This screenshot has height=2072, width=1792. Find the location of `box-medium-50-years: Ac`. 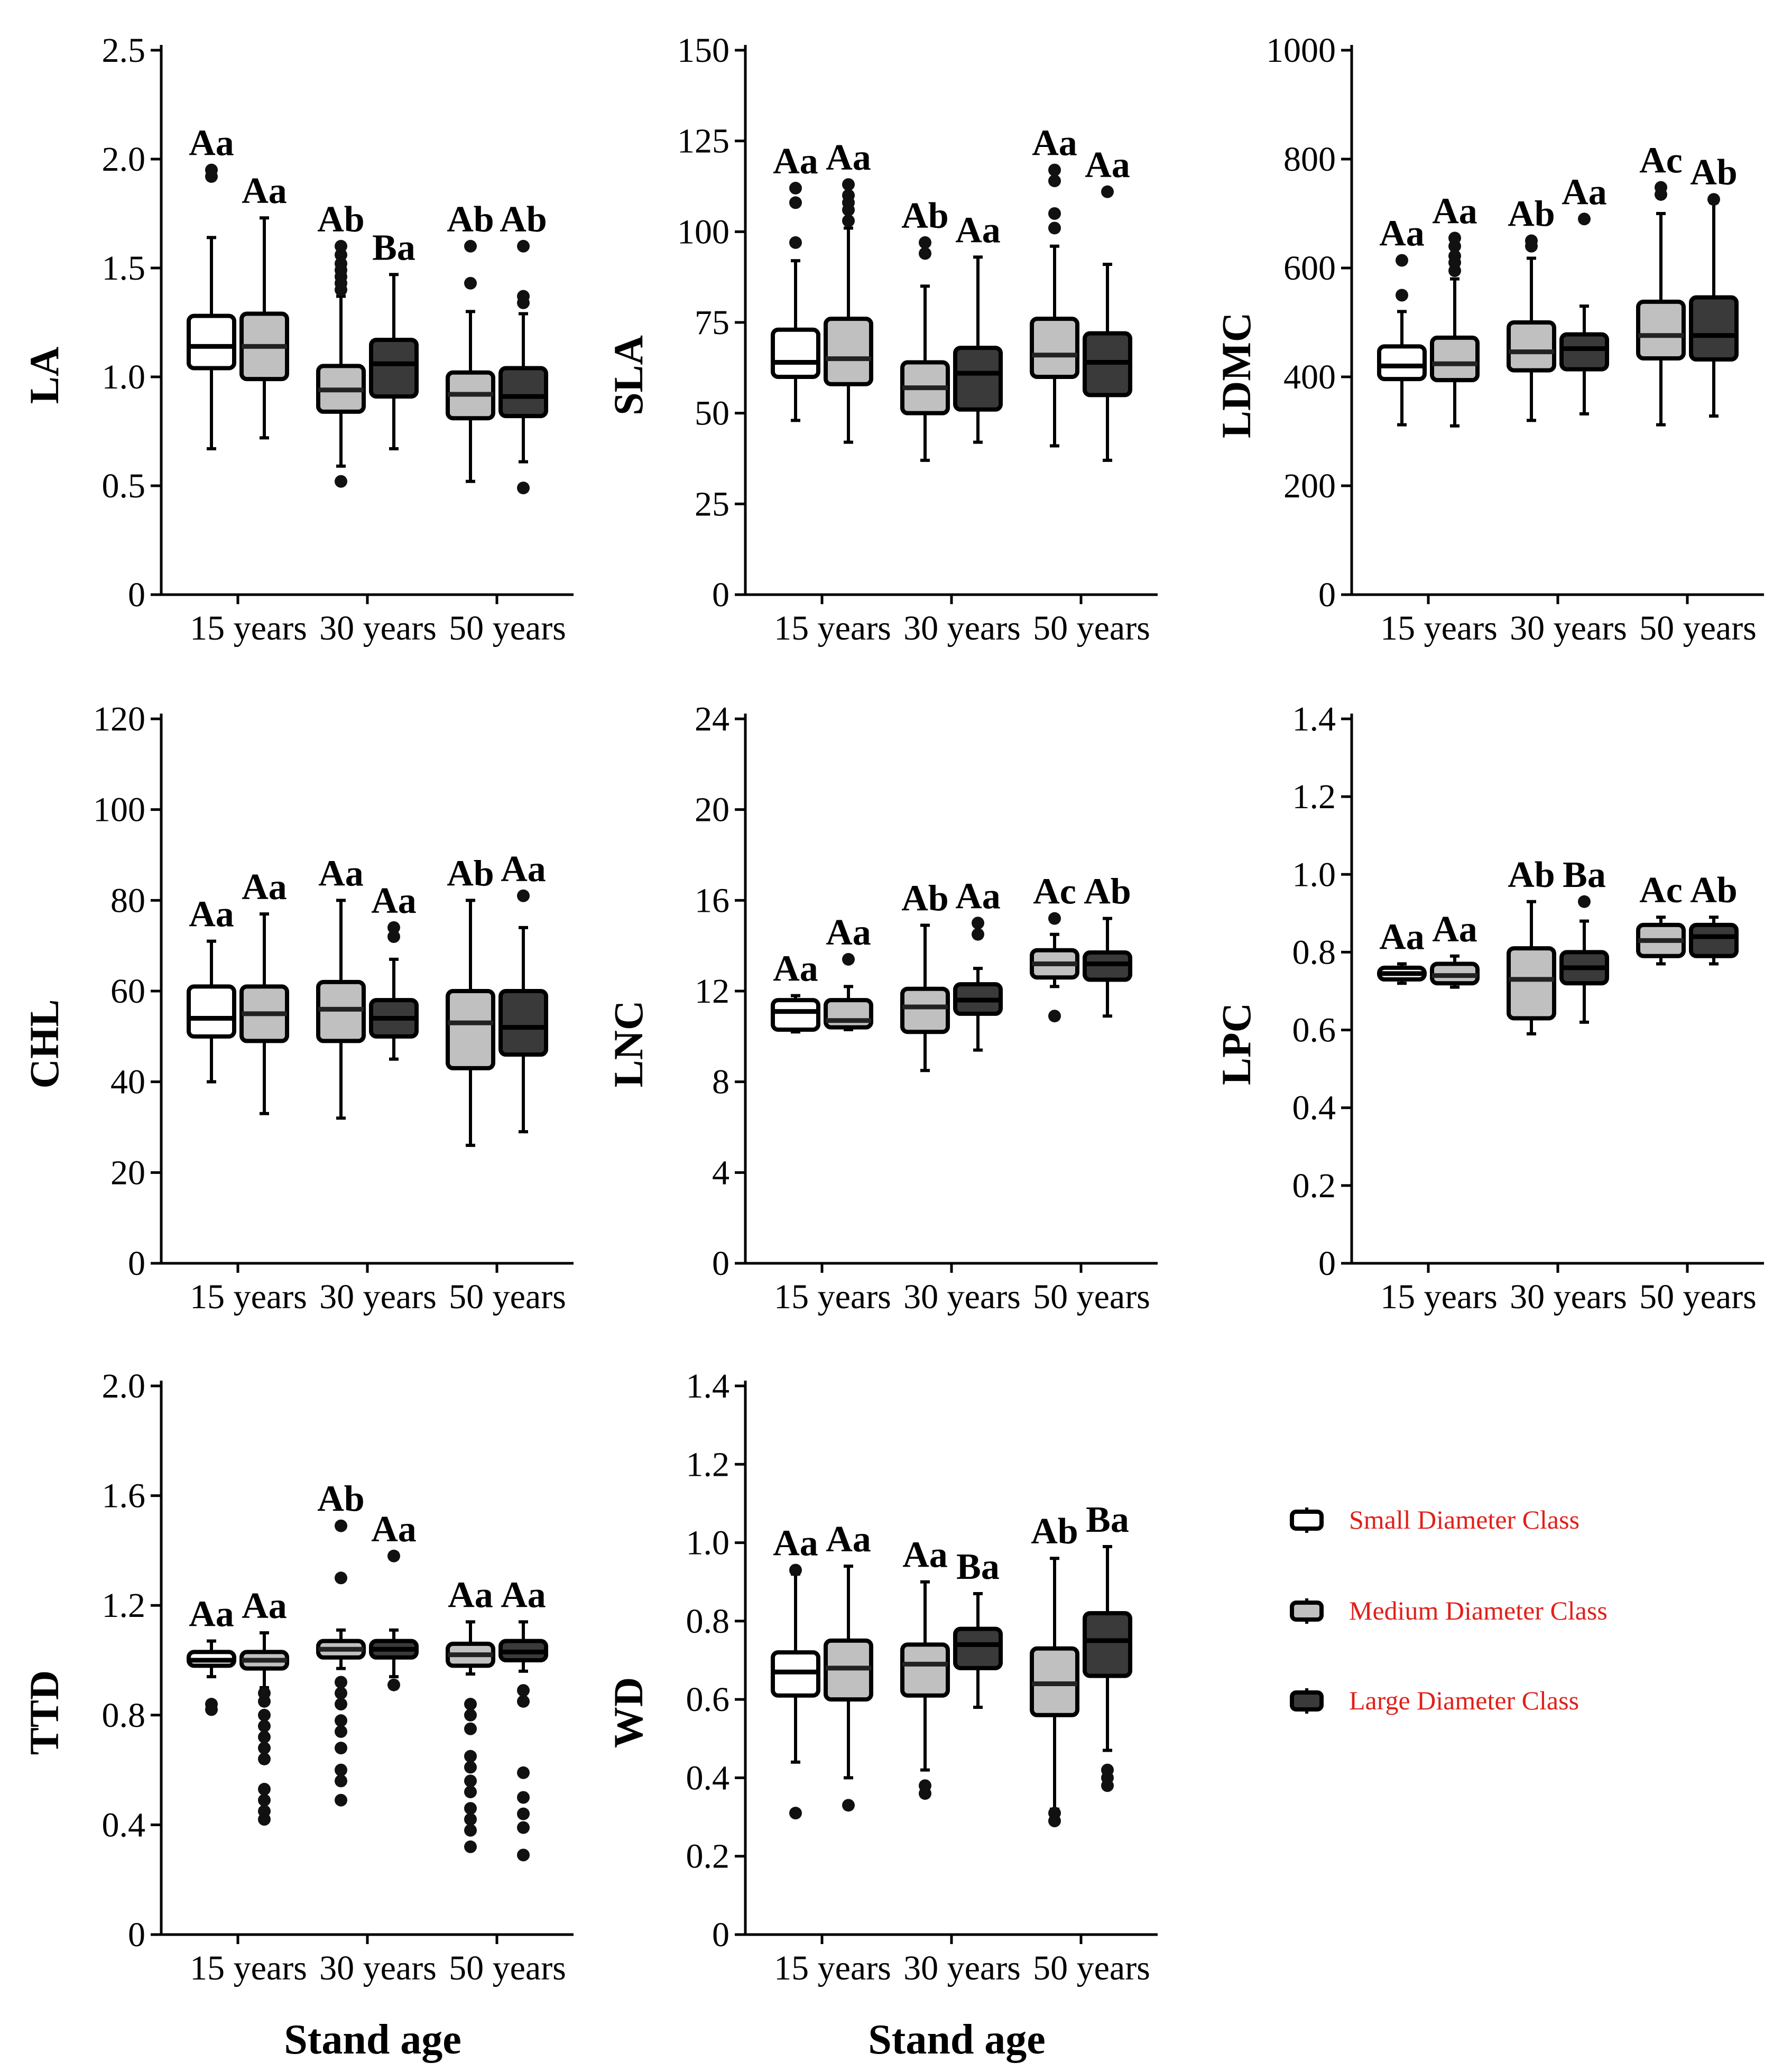

box-medium-50-years: Ac is located at coordinates (1661, 284).